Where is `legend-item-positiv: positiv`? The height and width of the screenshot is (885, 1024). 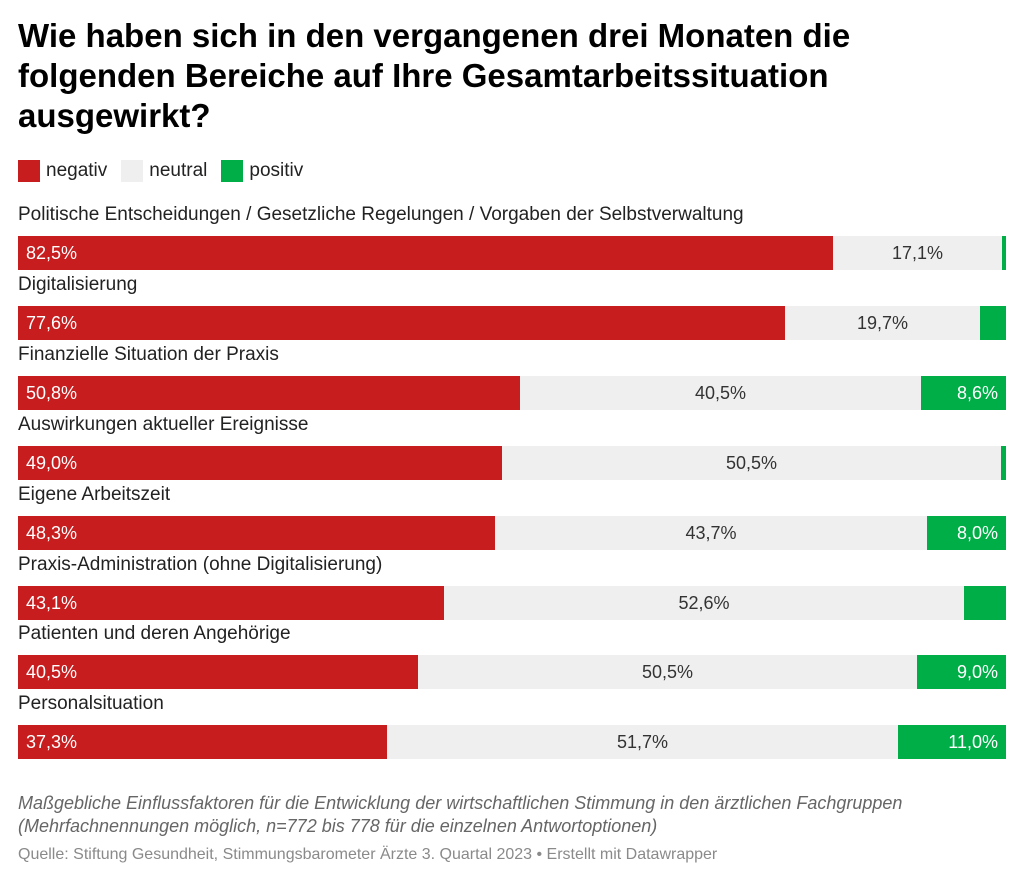 legend-item-positiv: positiv is located at coordinates (262, 171).